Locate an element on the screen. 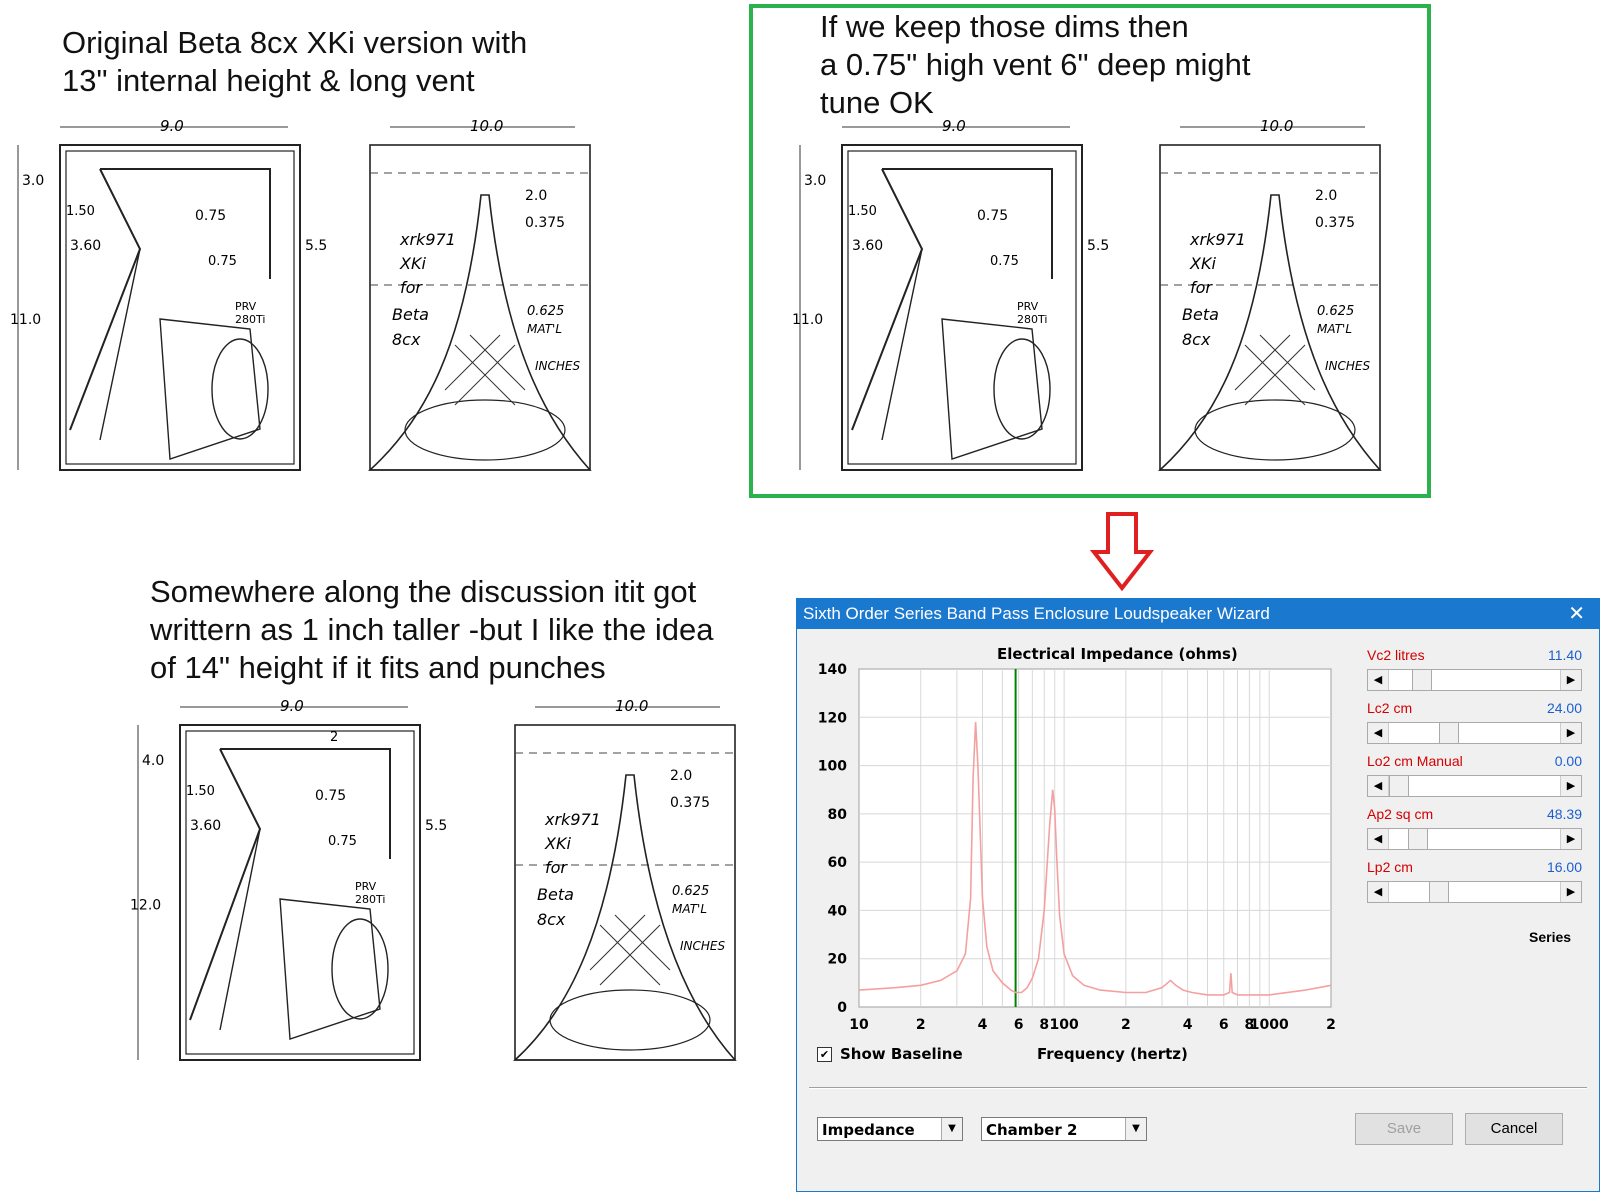 Image resolution: width=1600 pixels, height=1201 pixels. param-value: 16.00 is located at coordinates (1564, 867).